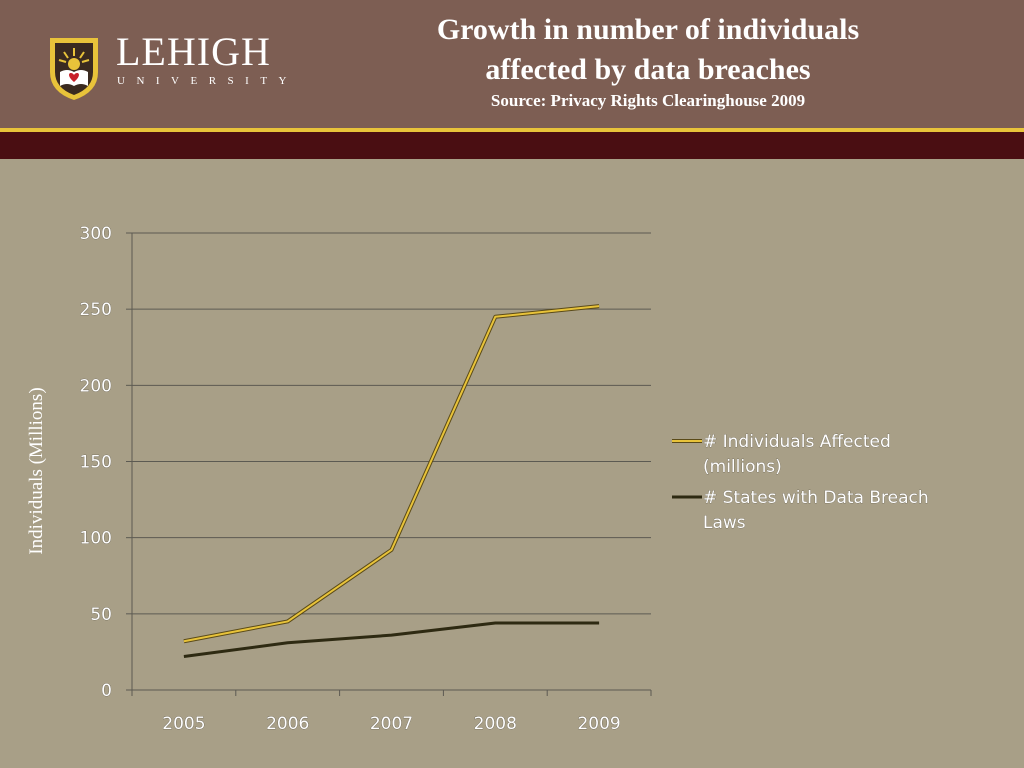  Describe the element at coordinates (207, 81) in the screenshot. I see `logo-subtitle: UNIVERSITY` at that location.